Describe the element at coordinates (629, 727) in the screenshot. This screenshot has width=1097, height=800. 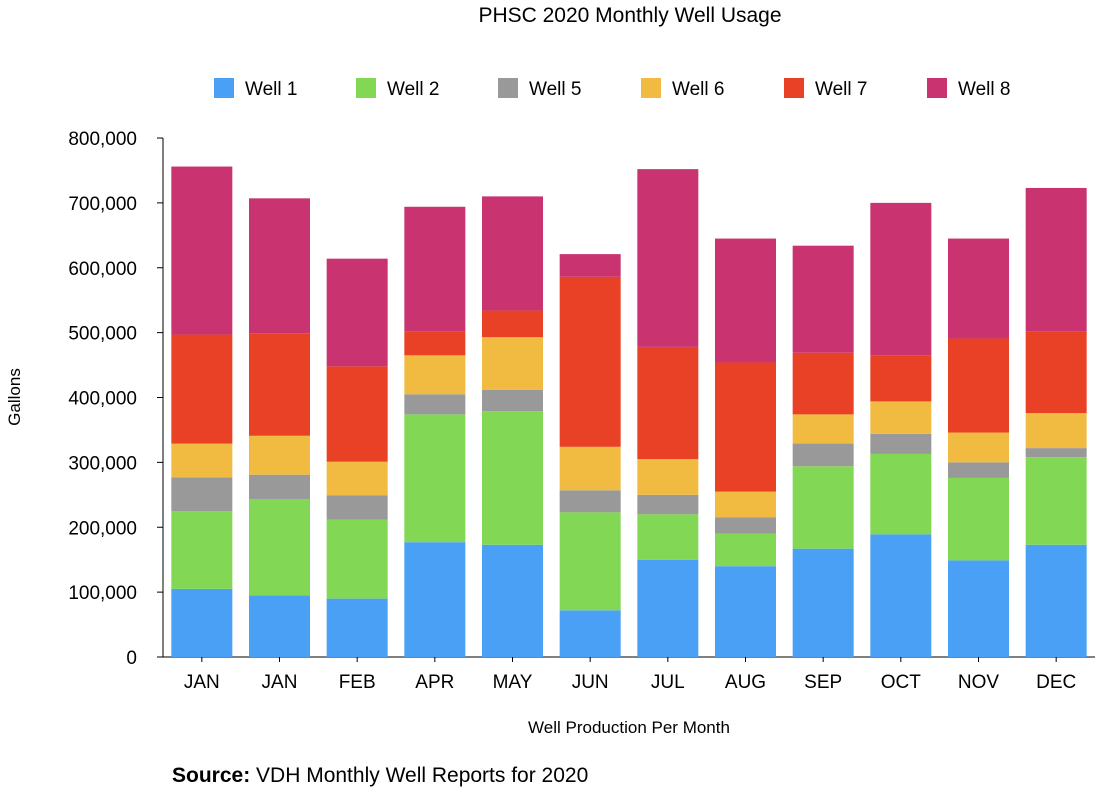
I see `x-axis-label: Well Production Per Month` at that location.